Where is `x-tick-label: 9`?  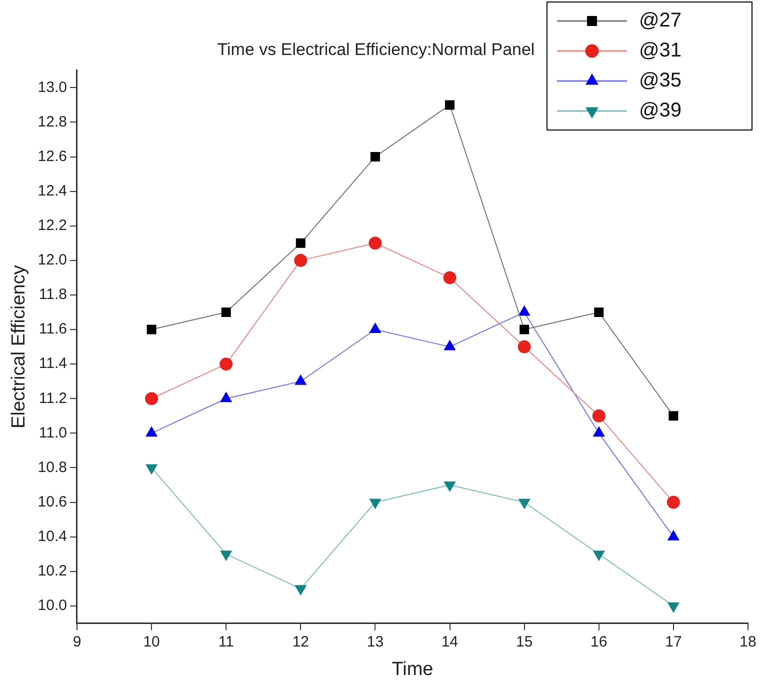
x-tick-label: 9 is located at coordinates (77, 641).